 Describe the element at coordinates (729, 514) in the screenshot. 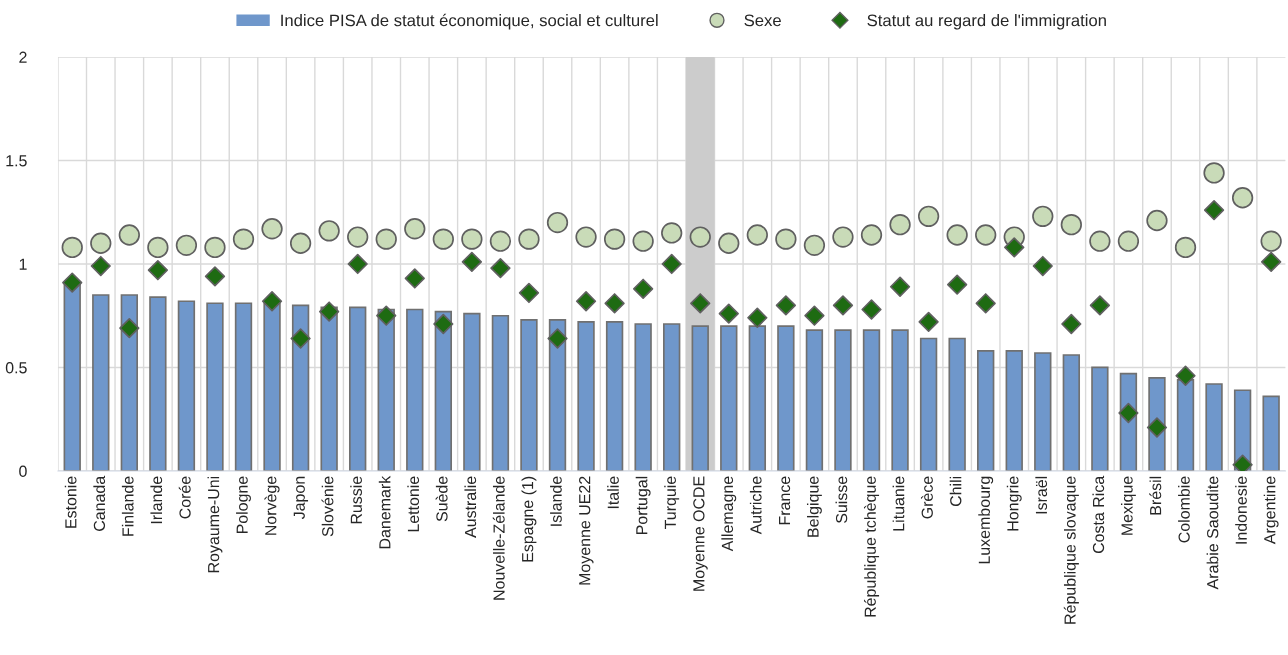

I see `x-tick-label: Allemagne` at that location.